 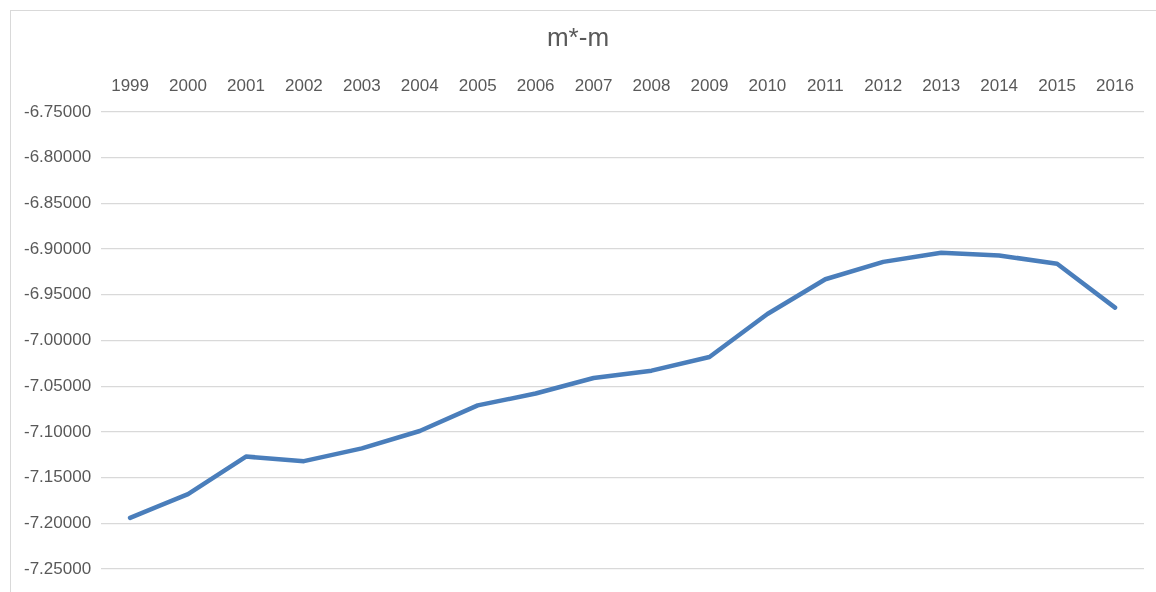 I want to click on x-tick-label: 2014, so click(x=999, y=85).